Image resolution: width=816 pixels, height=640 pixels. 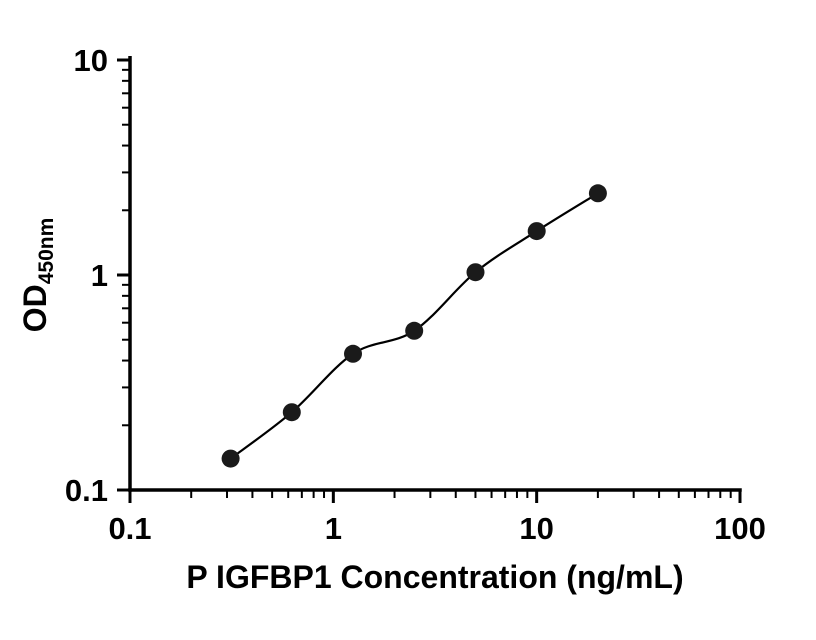 I want to click on y-tick-label: 0.1, so click(x=86, y=490).